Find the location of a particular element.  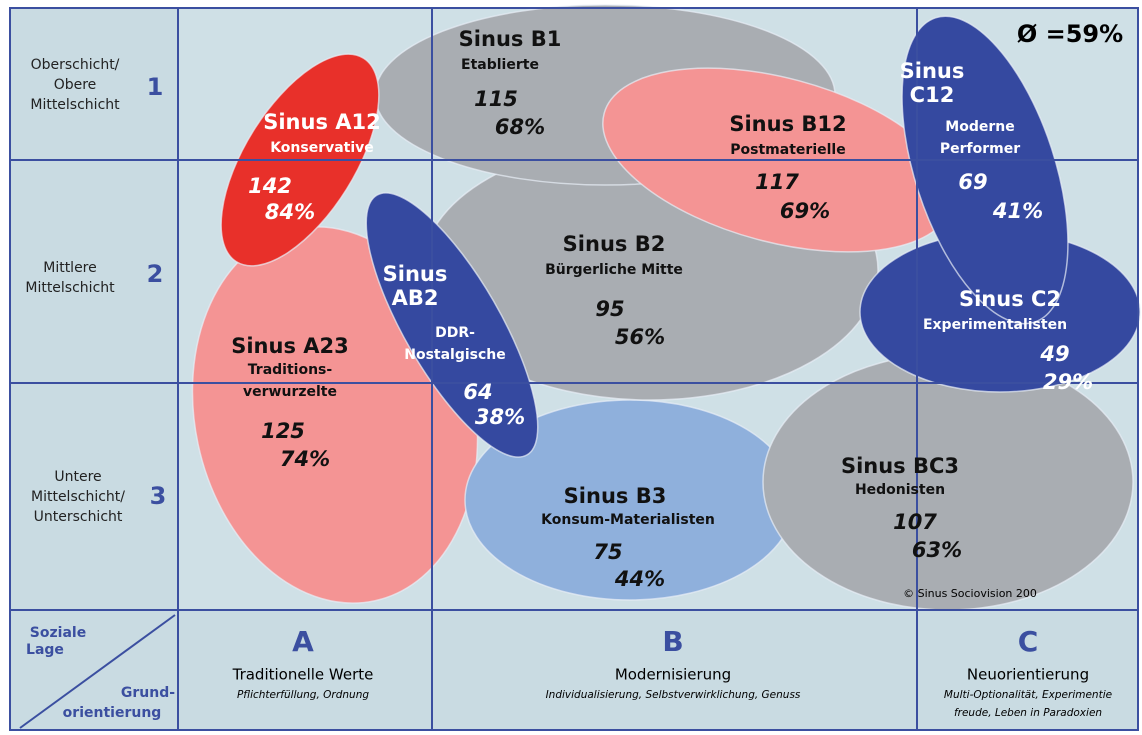

milieu-share: 84% is located at coordinates (290, 212).